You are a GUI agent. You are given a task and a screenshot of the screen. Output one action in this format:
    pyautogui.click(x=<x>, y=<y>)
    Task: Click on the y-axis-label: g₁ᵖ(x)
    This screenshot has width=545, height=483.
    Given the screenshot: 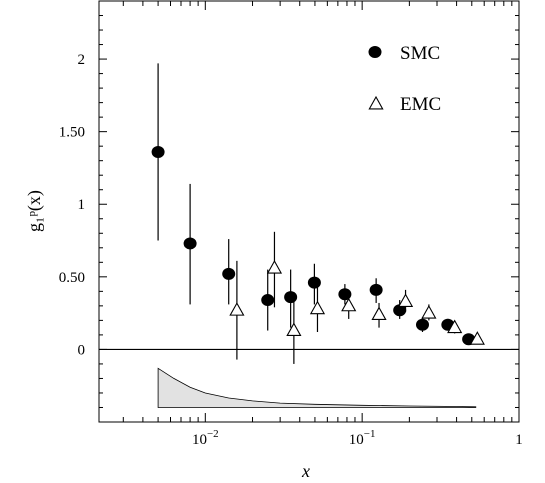 What is the action you would take?
    pyautogui.click(x=34, y=211)
    